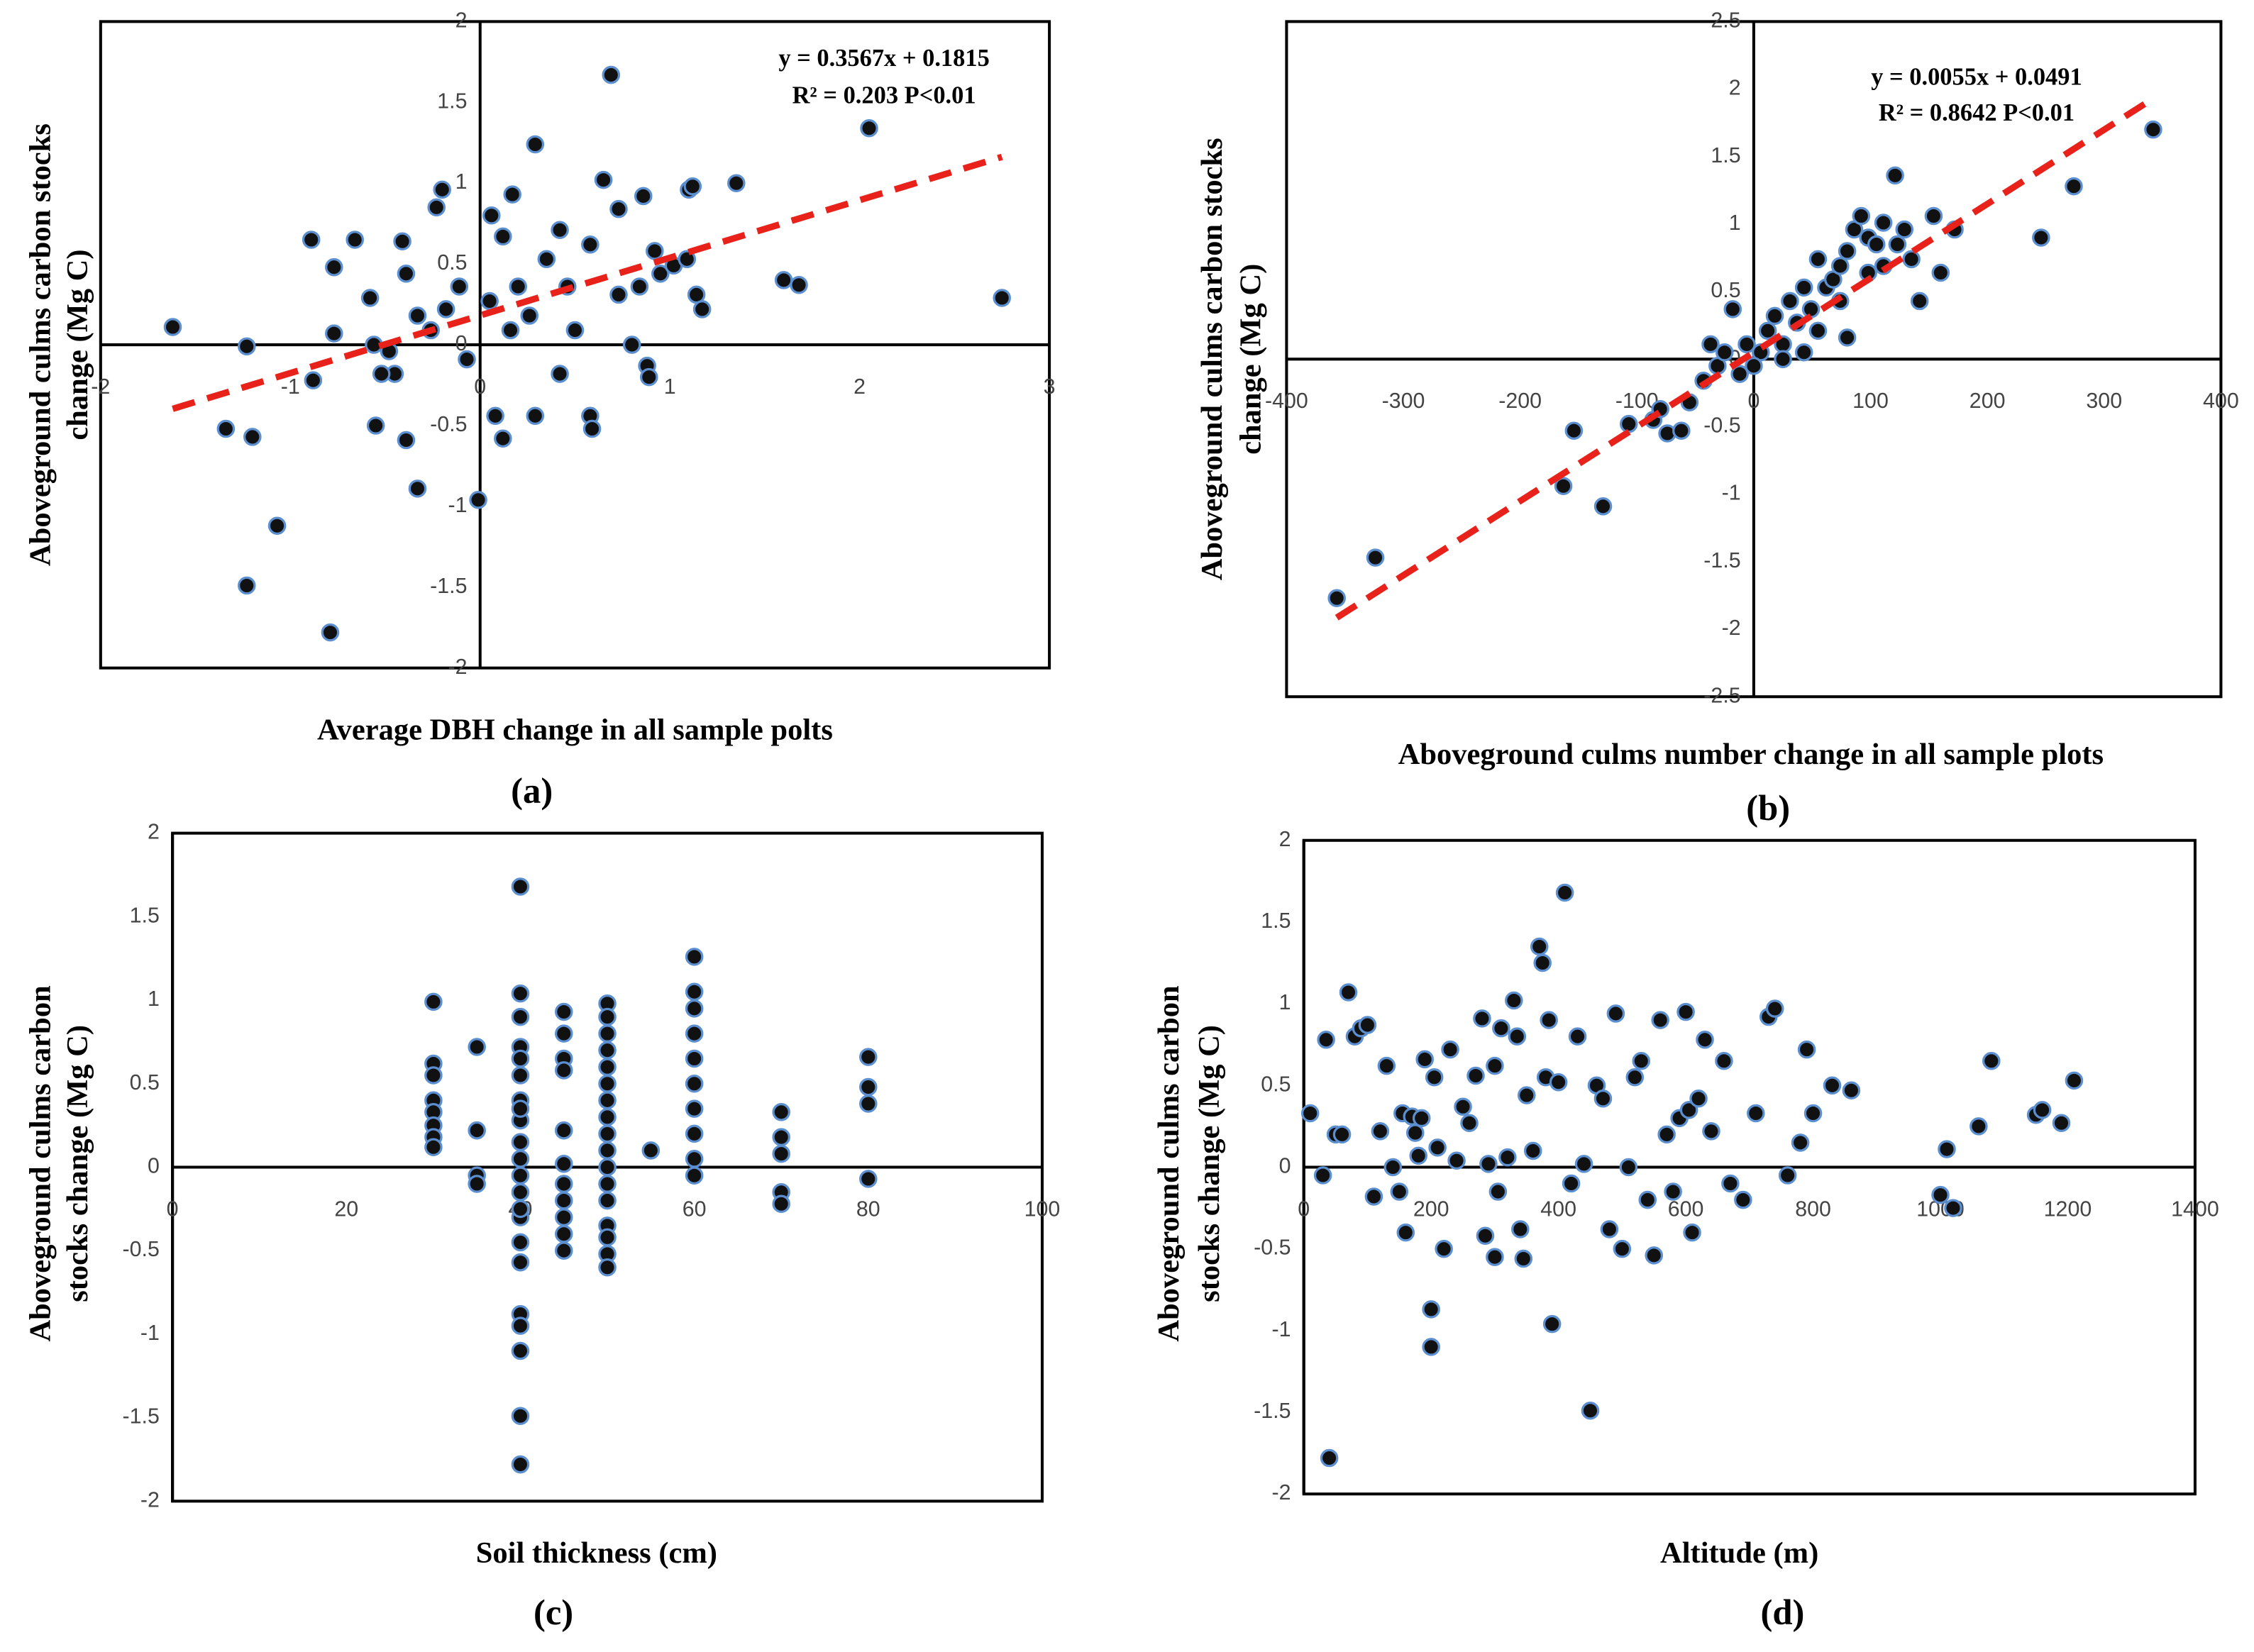  What do you see at coordinates (1287, 401) in the screenshot?
I see `x-tick-label: -400` at bounding box center [1287, 401].